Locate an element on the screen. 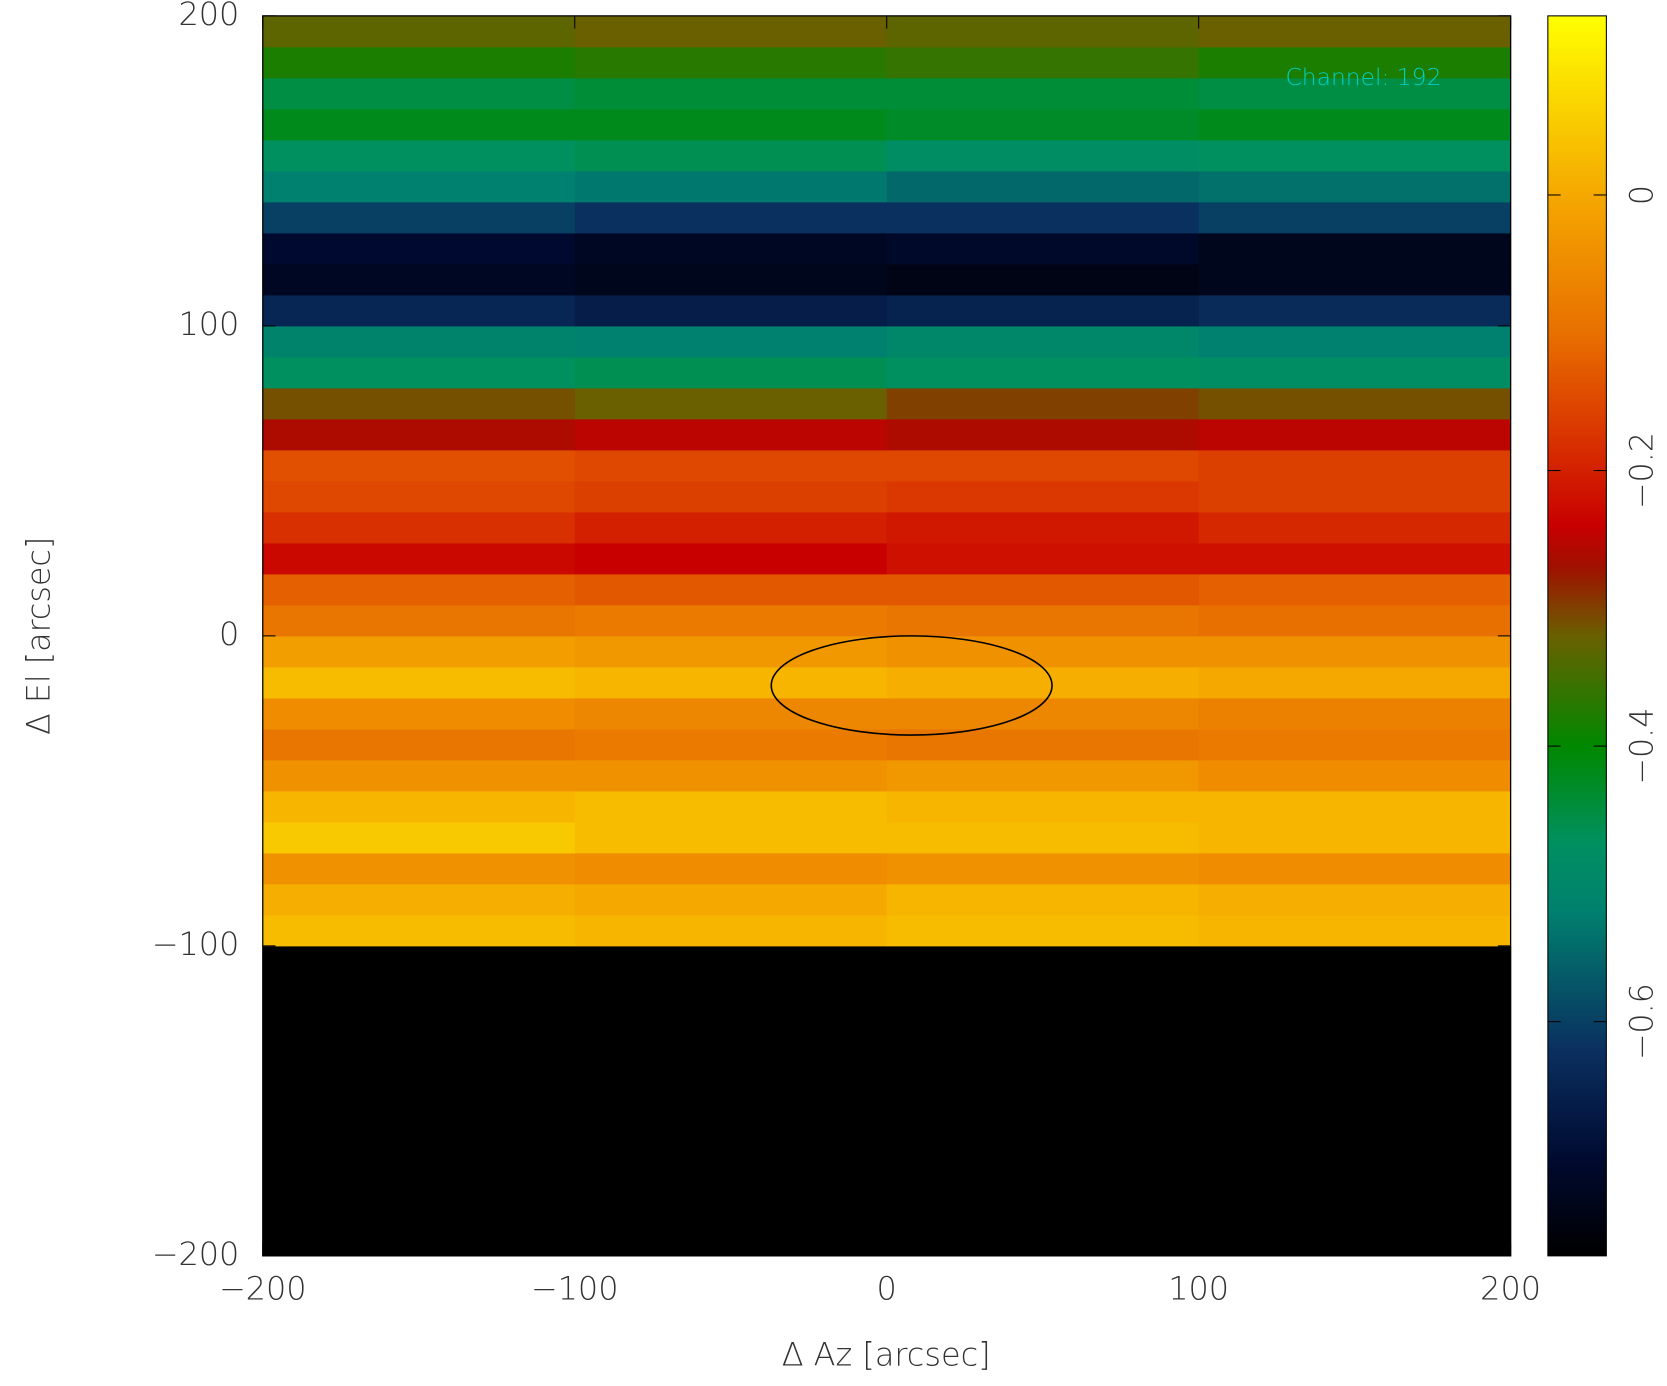  beam is located at coordinates (911, 685).